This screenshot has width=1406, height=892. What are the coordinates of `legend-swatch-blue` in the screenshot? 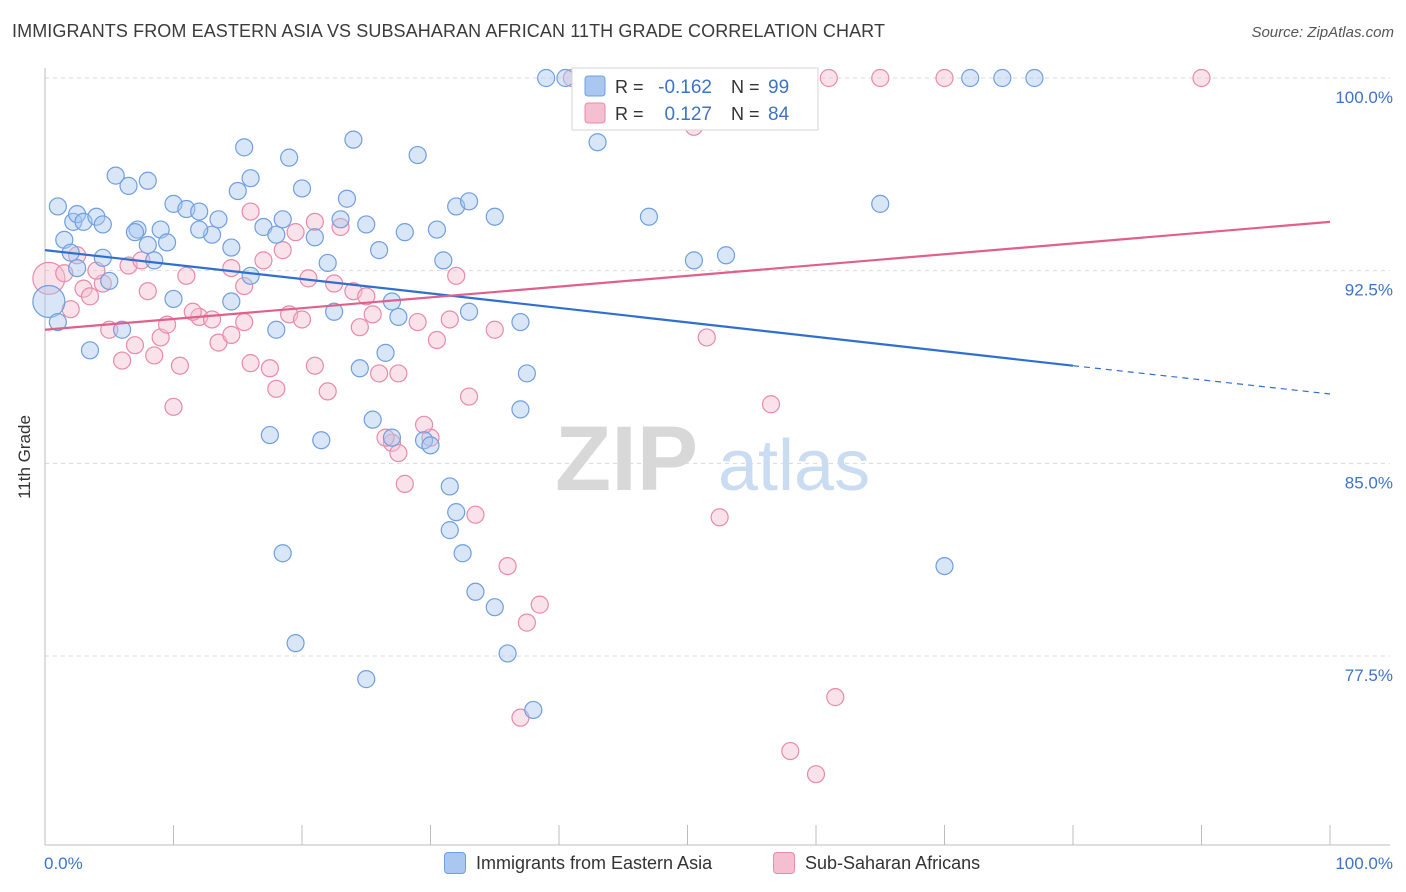 It's located at (455, 863).